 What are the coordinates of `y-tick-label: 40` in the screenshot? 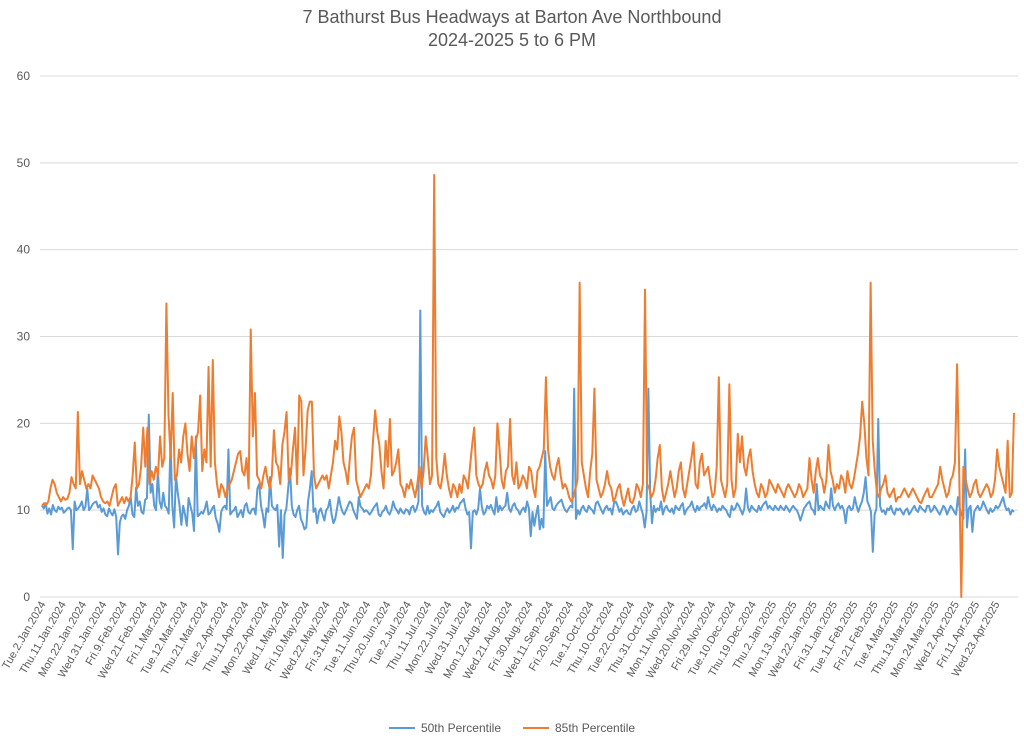 It's located at (24, 250).